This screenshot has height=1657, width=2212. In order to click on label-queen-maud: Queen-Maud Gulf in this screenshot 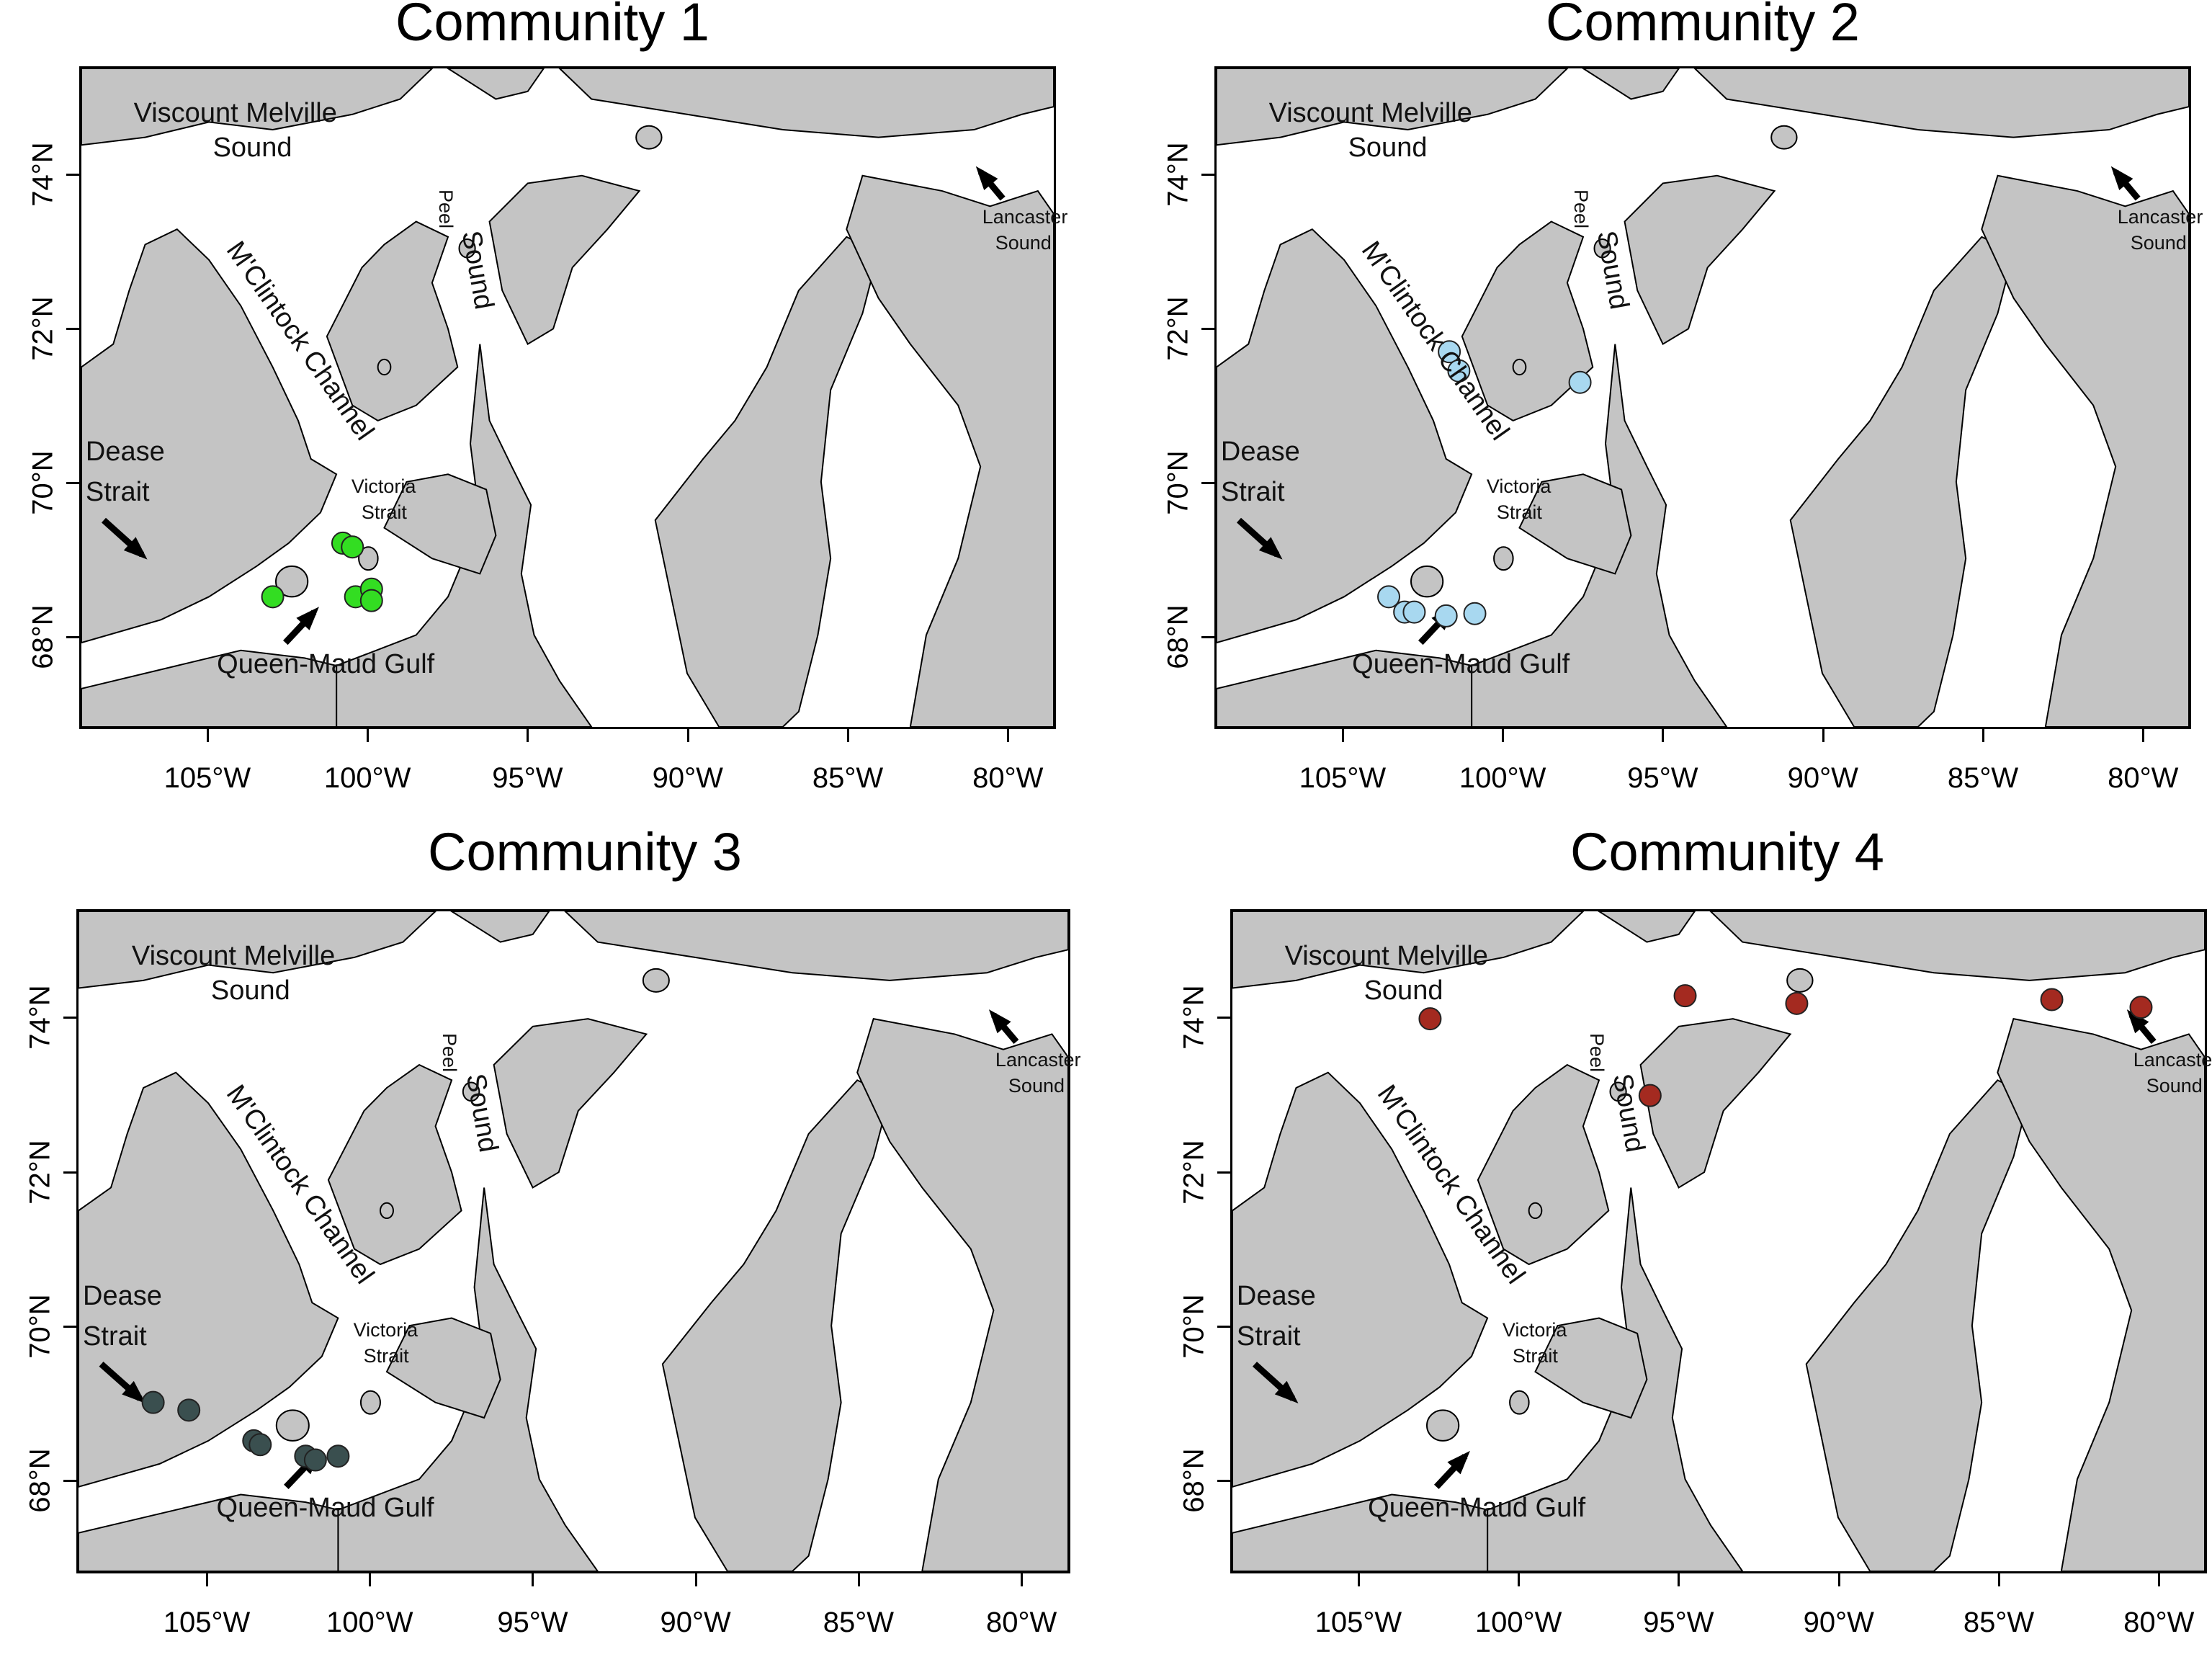, I will do `click(1477, 1508)`.